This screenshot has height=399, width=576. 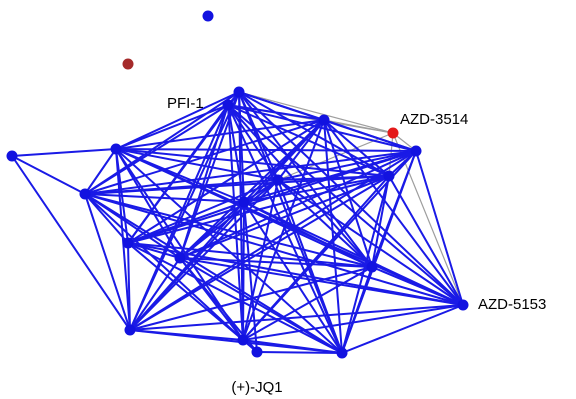 I want to click on node-label: AZD-5153, so click(x=512, y=304).